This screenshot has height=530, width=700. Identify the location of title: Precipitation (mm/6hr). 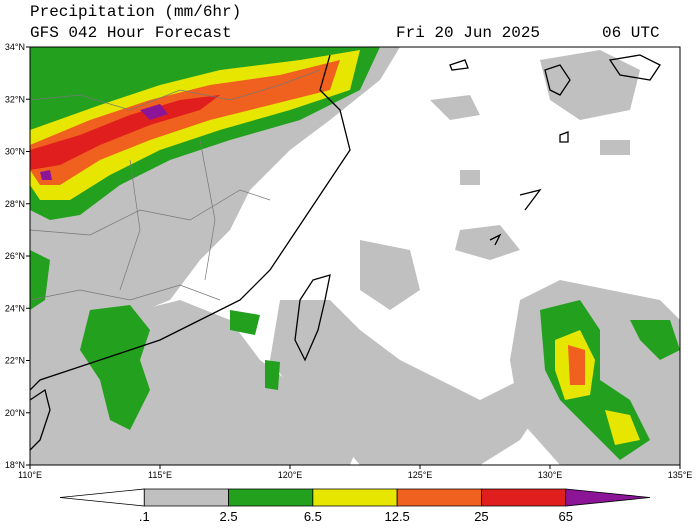
(135, 12).